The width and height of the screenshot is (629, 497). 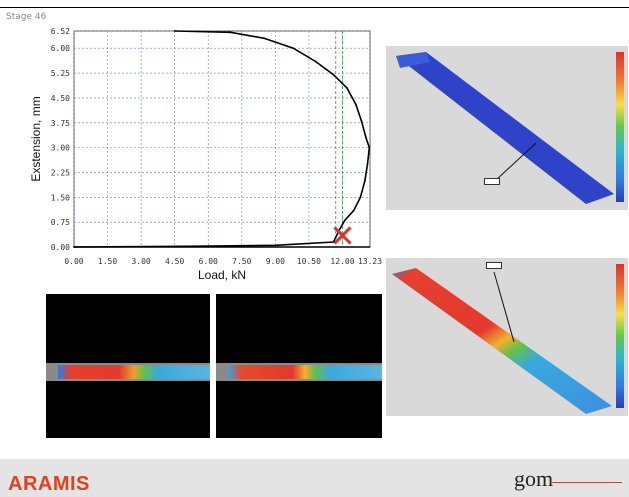 What do you see at coordinates (342, 261) in the screenshot?
I see `x-tick-label: 12.00` at bounding box center [342, 261].